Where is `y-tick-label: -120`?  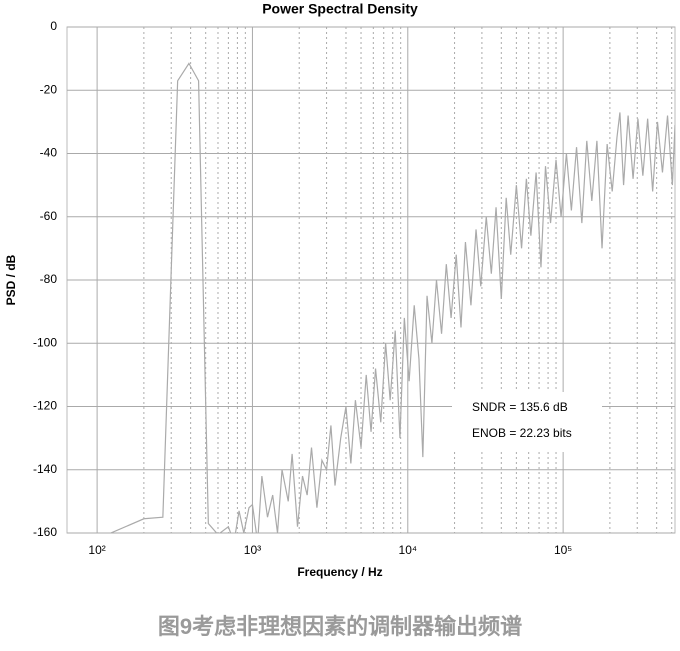 y-tick-label: -120 is located at coordinates (45, 406).